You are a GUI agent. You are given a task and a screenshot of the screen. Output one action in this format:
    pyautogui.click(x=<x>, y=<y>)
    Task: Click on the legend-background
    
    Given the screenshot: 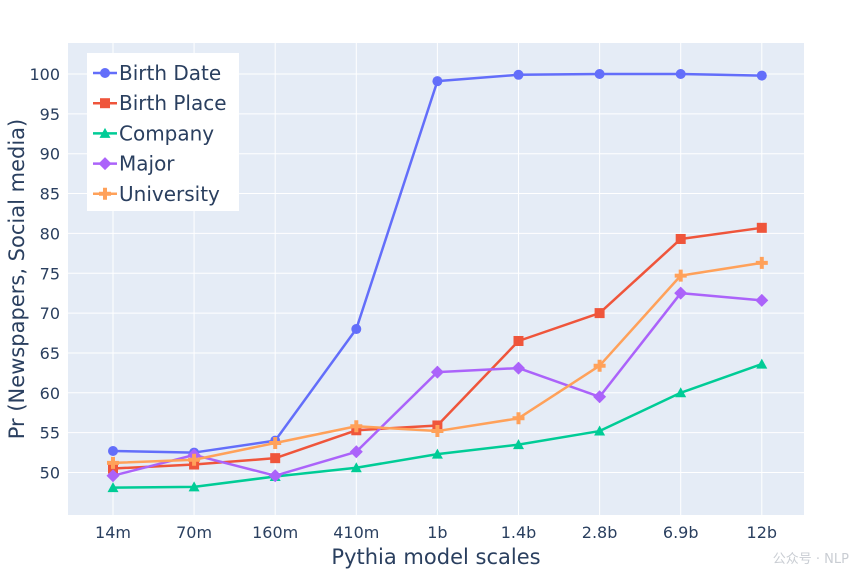 What is the action you would take?
    pyautogui.click(x=163, y=132)
    